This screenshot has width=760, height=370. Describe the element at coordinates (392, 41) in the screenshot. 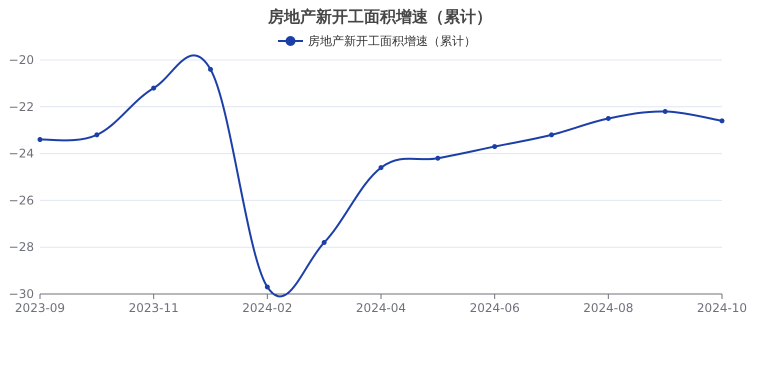

I see `legend-label: 房地产新开工面积增速（累计）` at that location.